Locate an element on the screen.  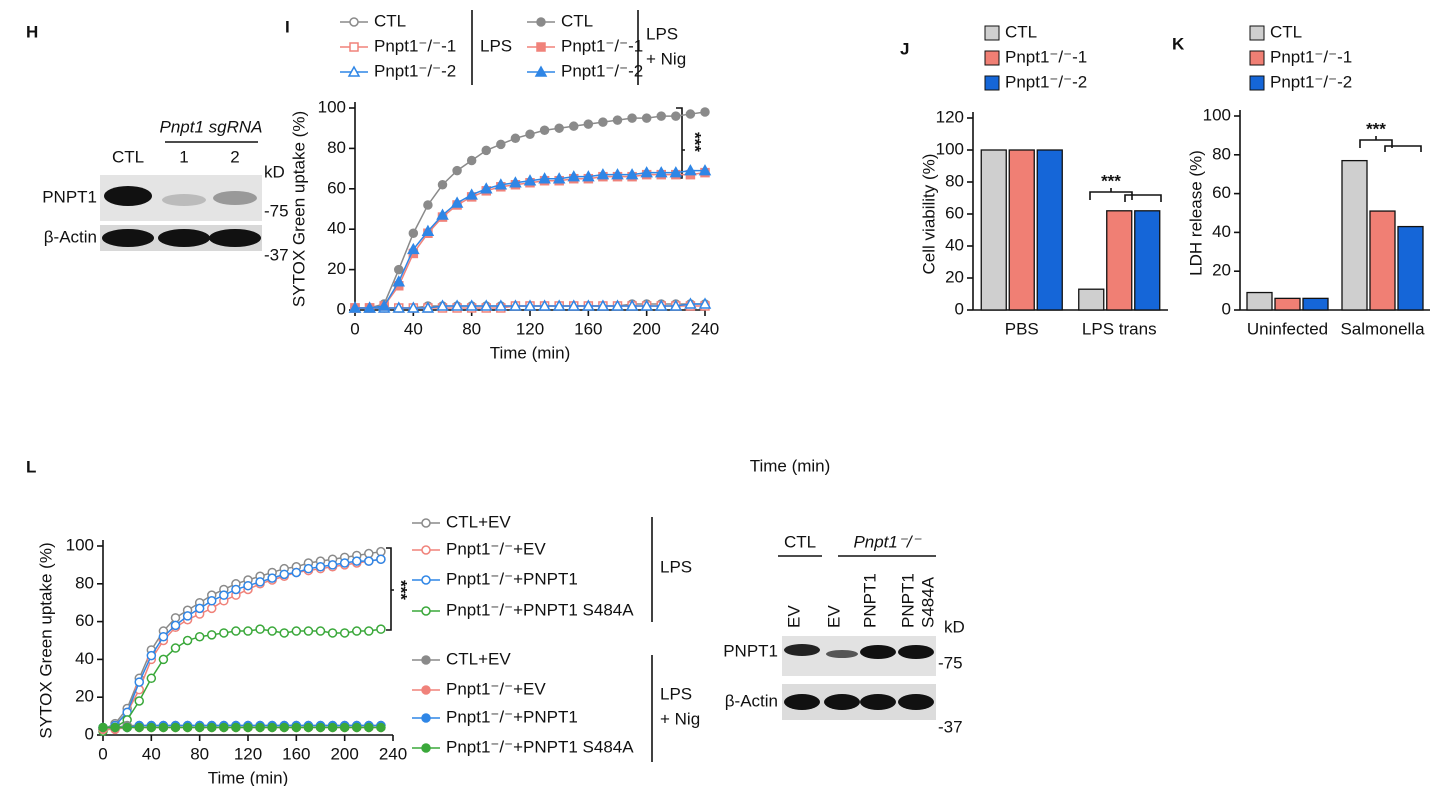
y-tick-label: 40 is located at coordinates (336, 228).